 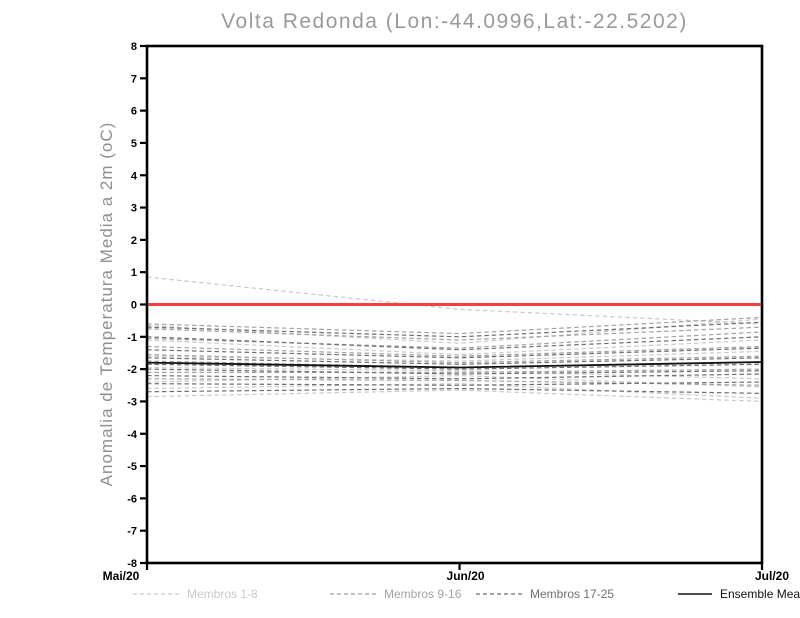 What do you see at coordinates (134, 306) in the screenshot?
I see `y-tick-label: 0` at bounding box center [134, 306].